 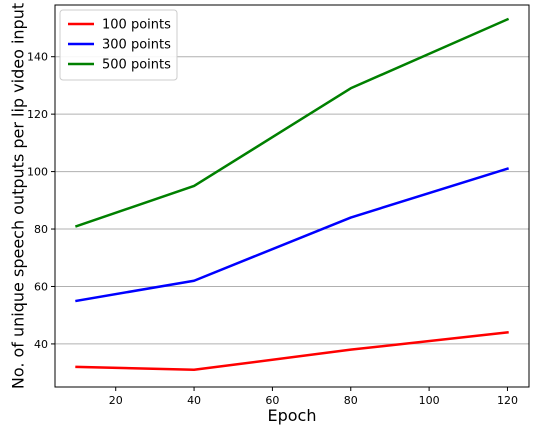 What do you see at coordinates (136, 65) in the screenshot?
I see `legend-label-3: 500 points` at bounding box center [136, 65].